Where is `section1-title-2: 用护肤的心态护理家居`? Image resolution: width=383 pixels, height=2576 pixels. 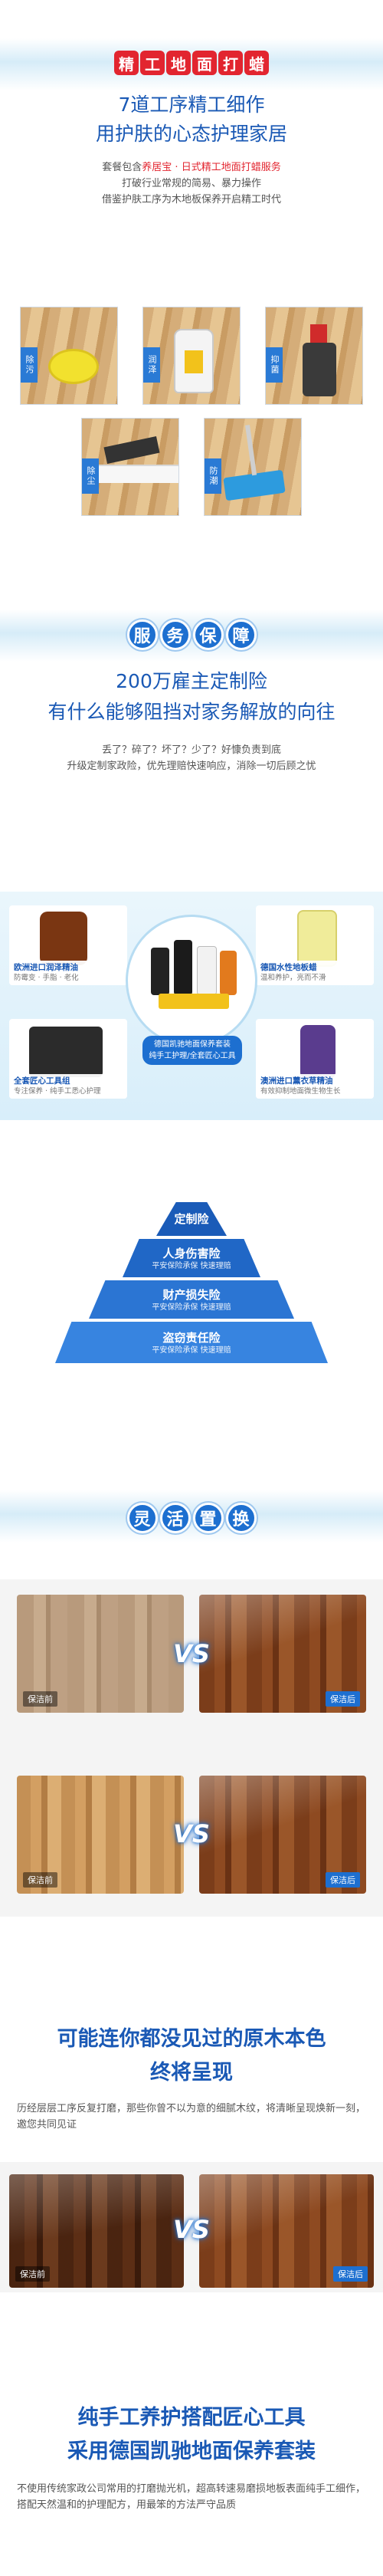 section1-title-2: 用护肤的心态护理家居 is located at coordinates (191, 134).